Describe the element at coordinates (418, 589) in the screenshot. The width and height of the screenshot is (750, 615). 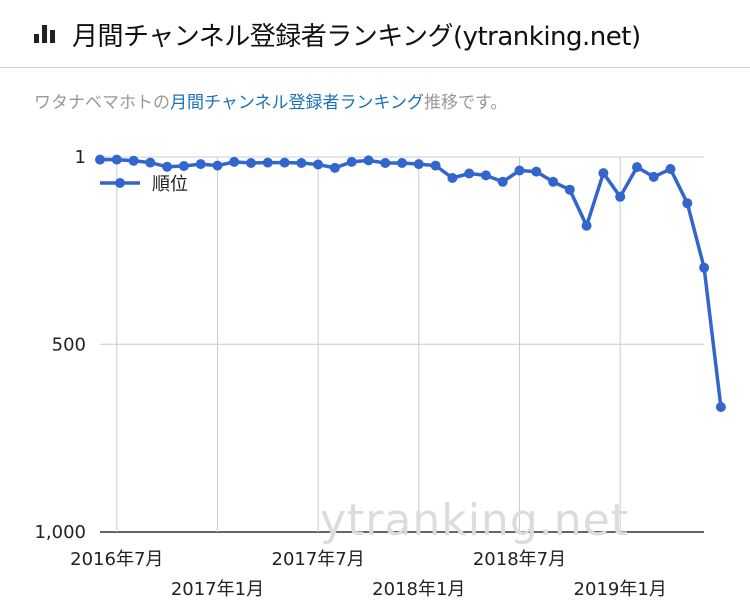
I see `x-tick-label: 2018年1月` at that location.